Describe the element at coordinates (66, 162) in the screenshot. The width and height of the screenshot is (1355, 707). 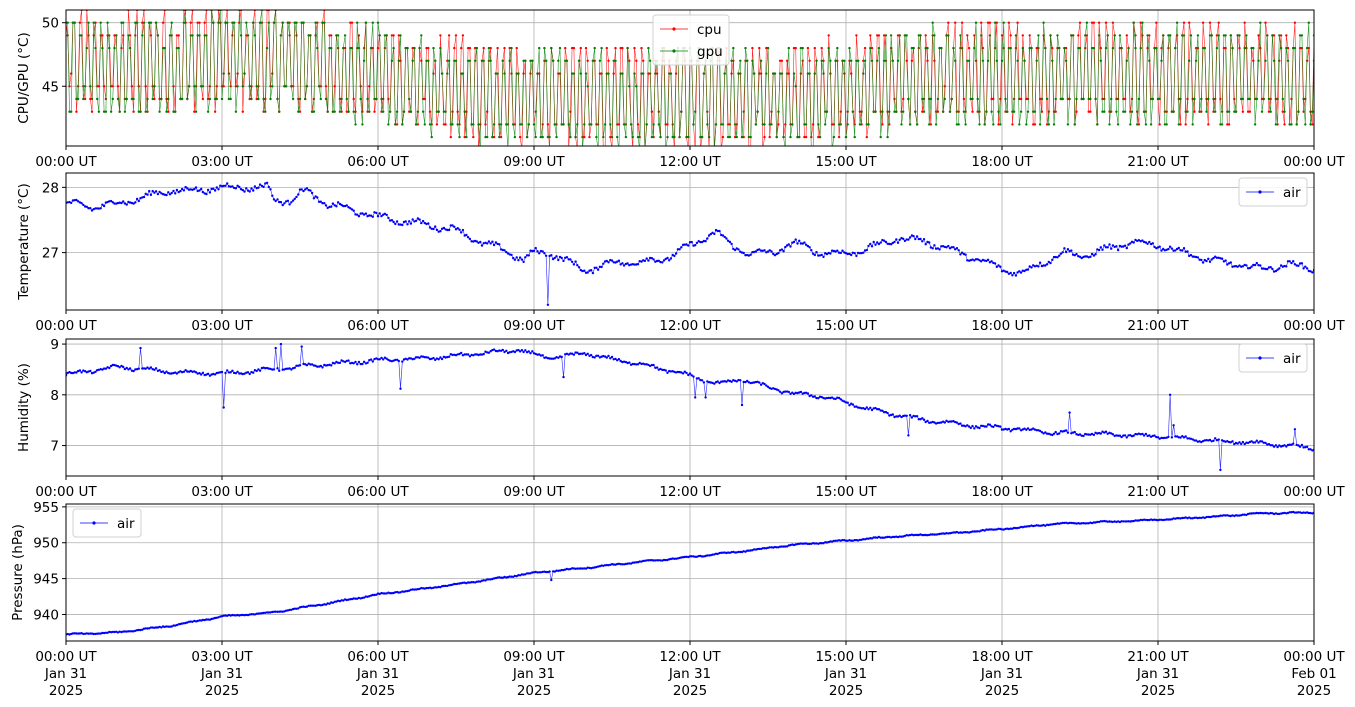
I see `x-tick-label: 00:00 UT` at that location.